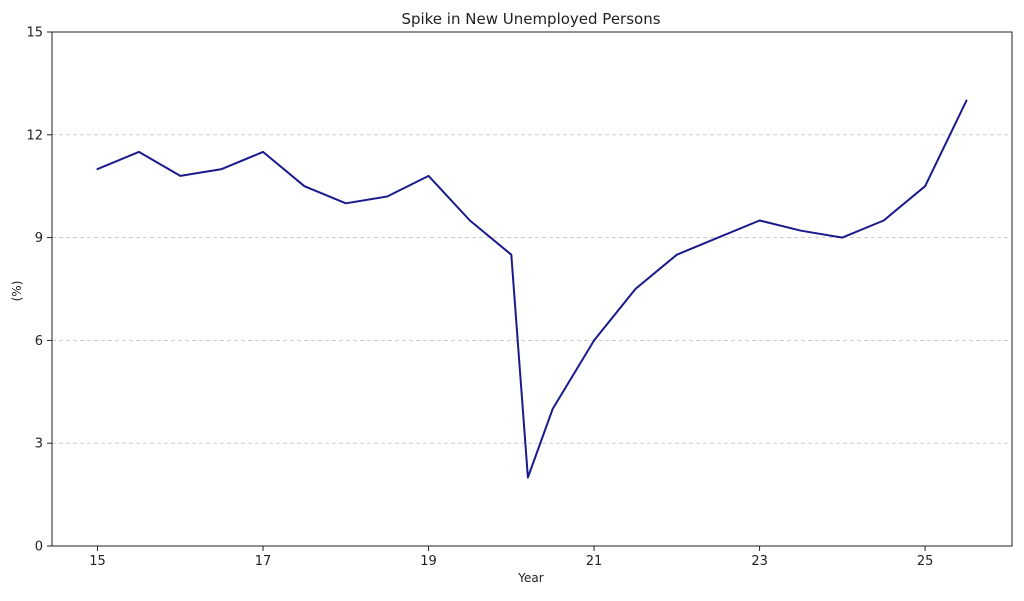 The image size is (1024, 601). I want to click on y-tick-label: 6, so click(39, 341).